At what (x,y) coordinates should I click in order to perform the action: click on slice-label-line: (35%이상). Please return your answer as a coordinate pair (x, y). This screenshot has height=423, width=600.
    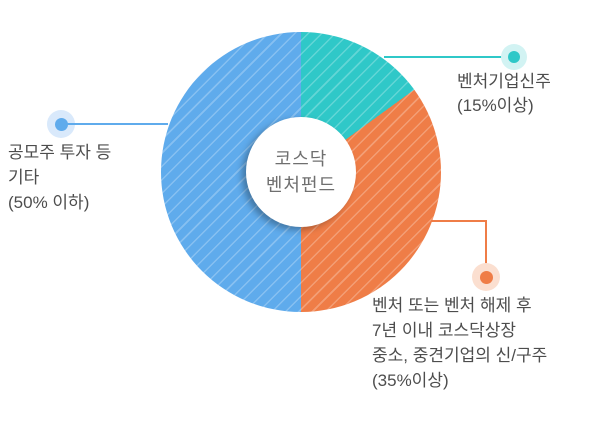
    Looking at the image, I should click on (410, 380).